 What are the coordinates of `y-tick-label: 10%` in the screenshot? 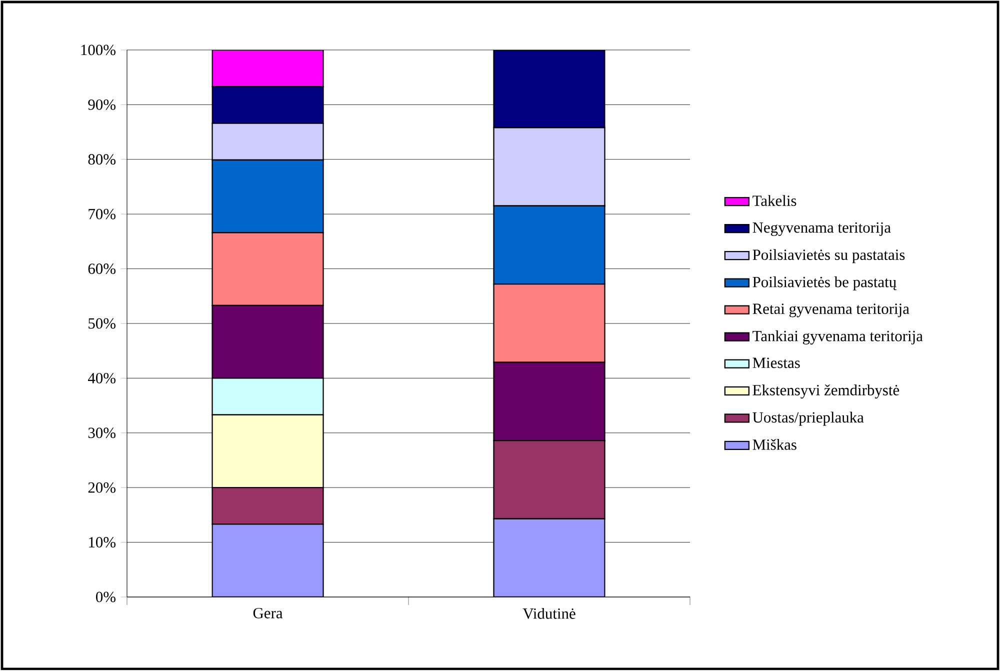 It's located at (102, 542).